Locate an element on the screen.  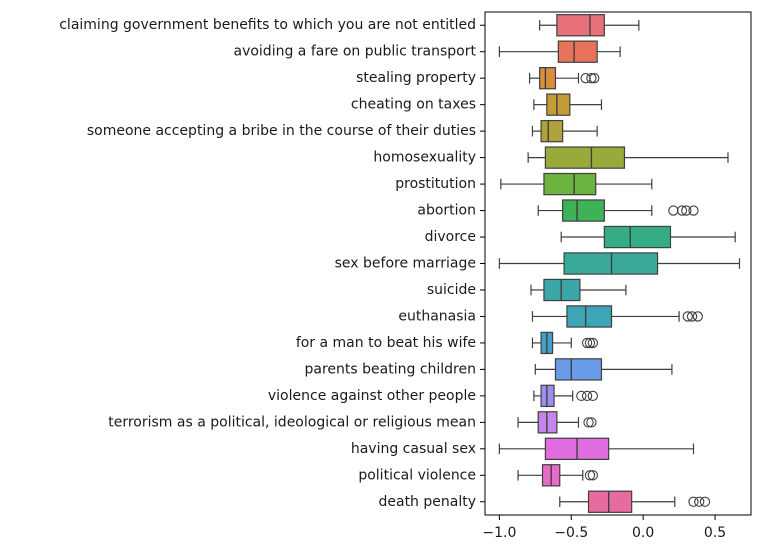
y-tick-label: violence against other people is located at coordinates (372, 396).